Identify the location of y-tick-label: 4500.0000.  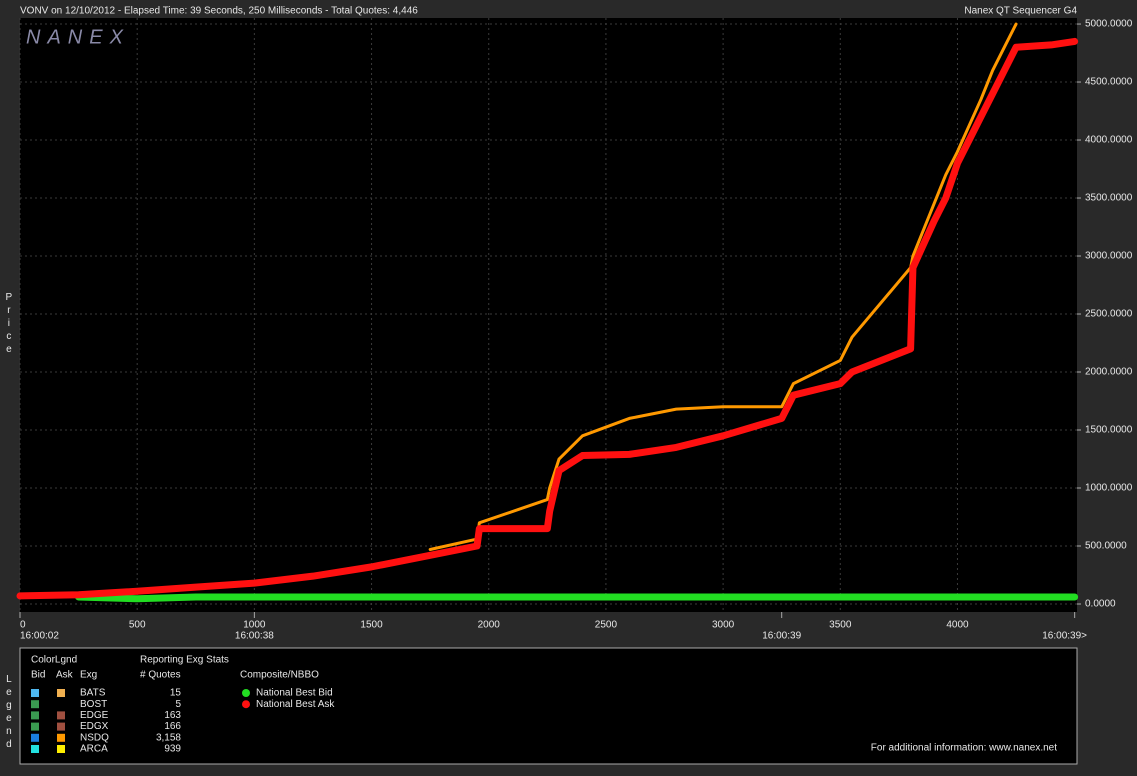
(1109, 82).